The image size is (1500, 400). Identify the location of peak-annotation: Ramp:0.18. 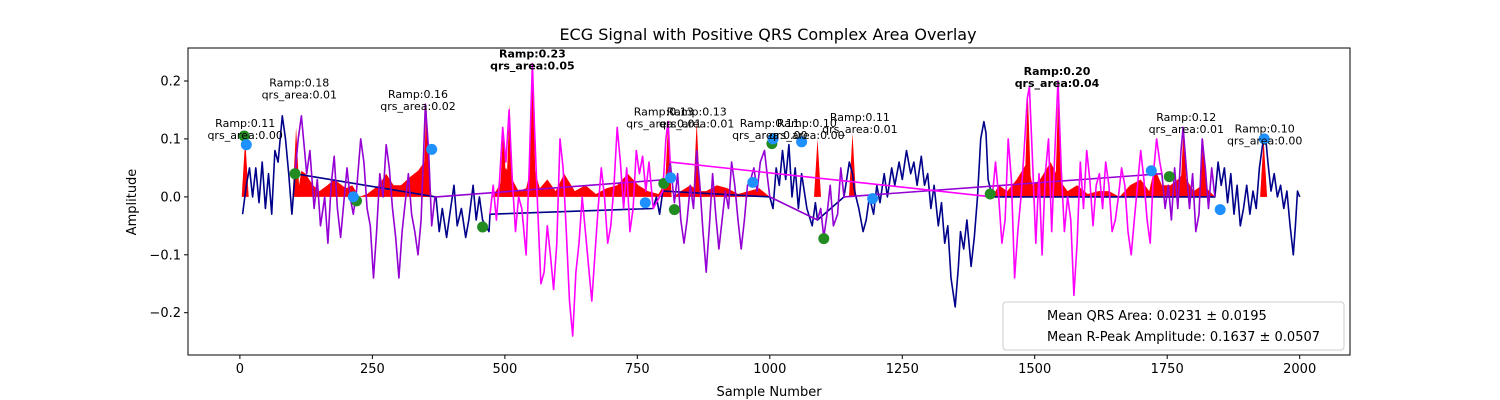
(299, 82).